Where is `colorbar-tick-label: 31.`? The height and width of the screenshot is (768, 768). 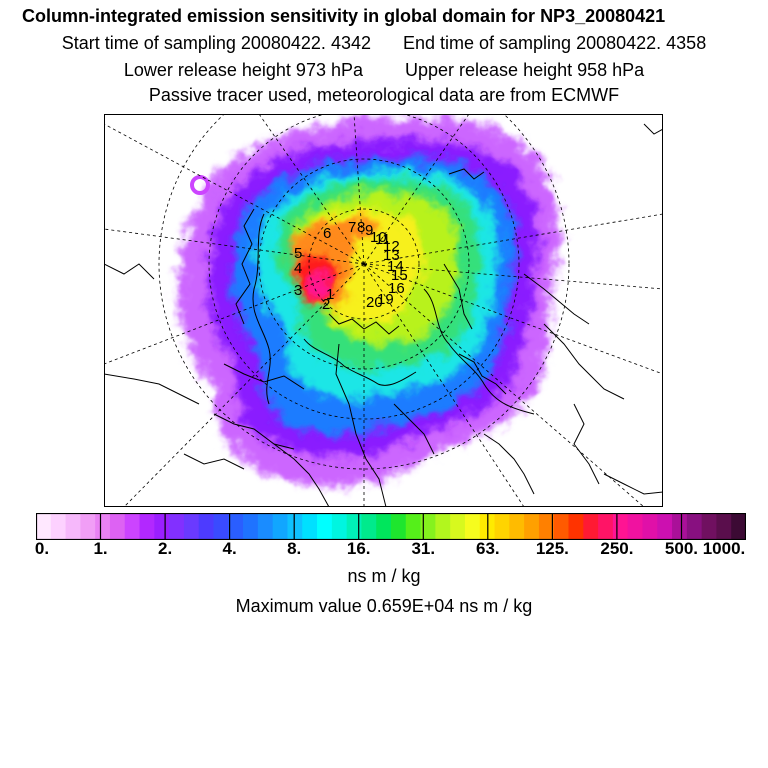 colorbar-tick-label: 31. is located at coordinates (423, 548).